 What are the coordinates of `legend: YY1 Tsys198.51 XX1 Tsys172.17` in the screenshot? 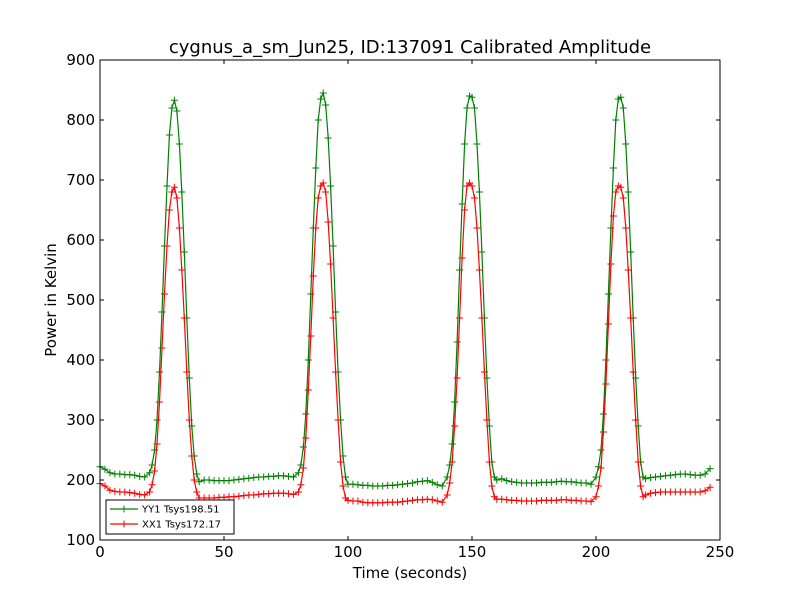 It's located at (170, 517).